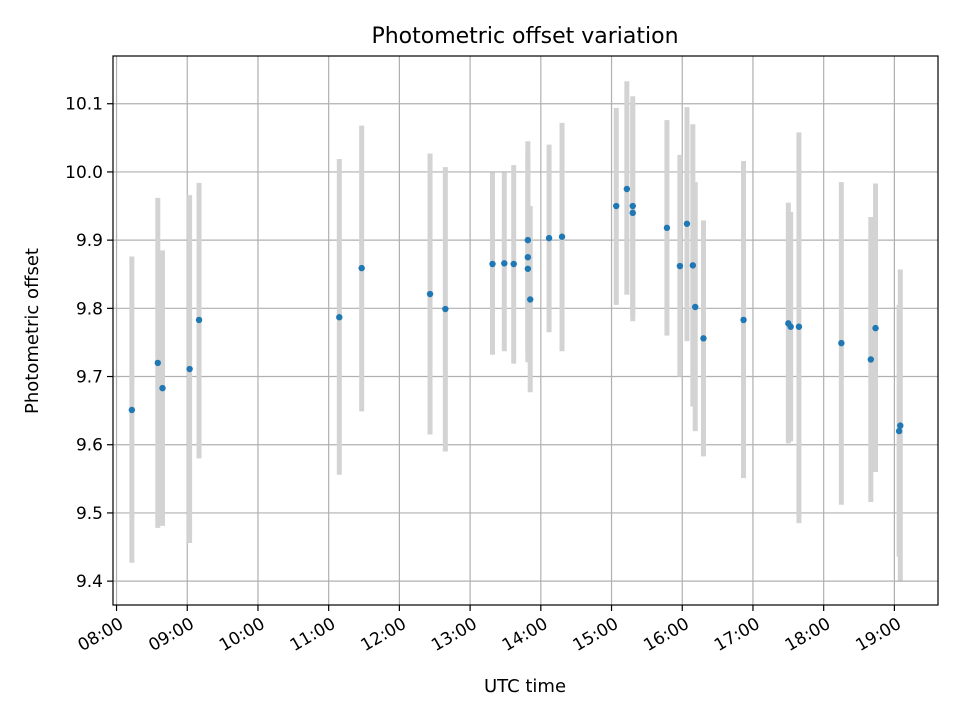 The width and height of the screenshot is (960, 720). I want to click on x-axis-label: UTC time, so click(525, 686).